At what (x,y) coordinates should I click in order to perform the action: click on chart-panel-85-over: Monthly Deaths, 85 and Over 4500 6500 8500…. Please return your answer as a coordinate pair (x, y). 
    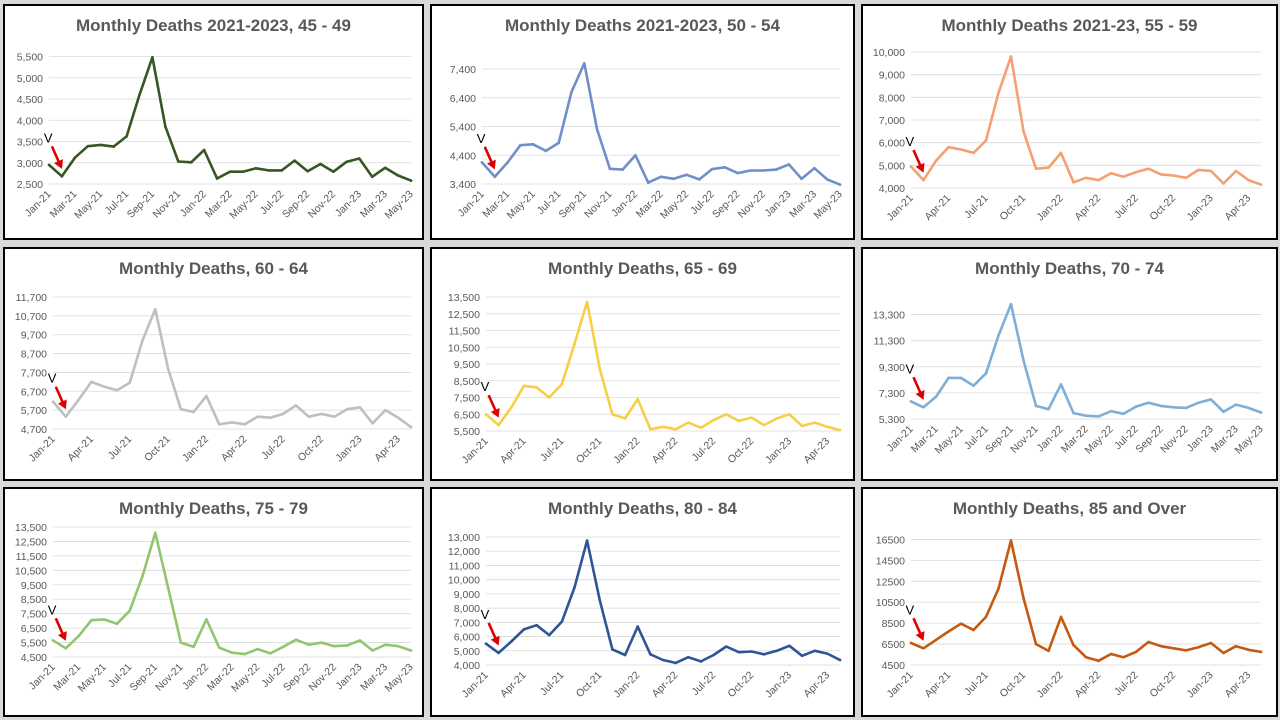
    Looking at the image, I should click on (1069, 602).